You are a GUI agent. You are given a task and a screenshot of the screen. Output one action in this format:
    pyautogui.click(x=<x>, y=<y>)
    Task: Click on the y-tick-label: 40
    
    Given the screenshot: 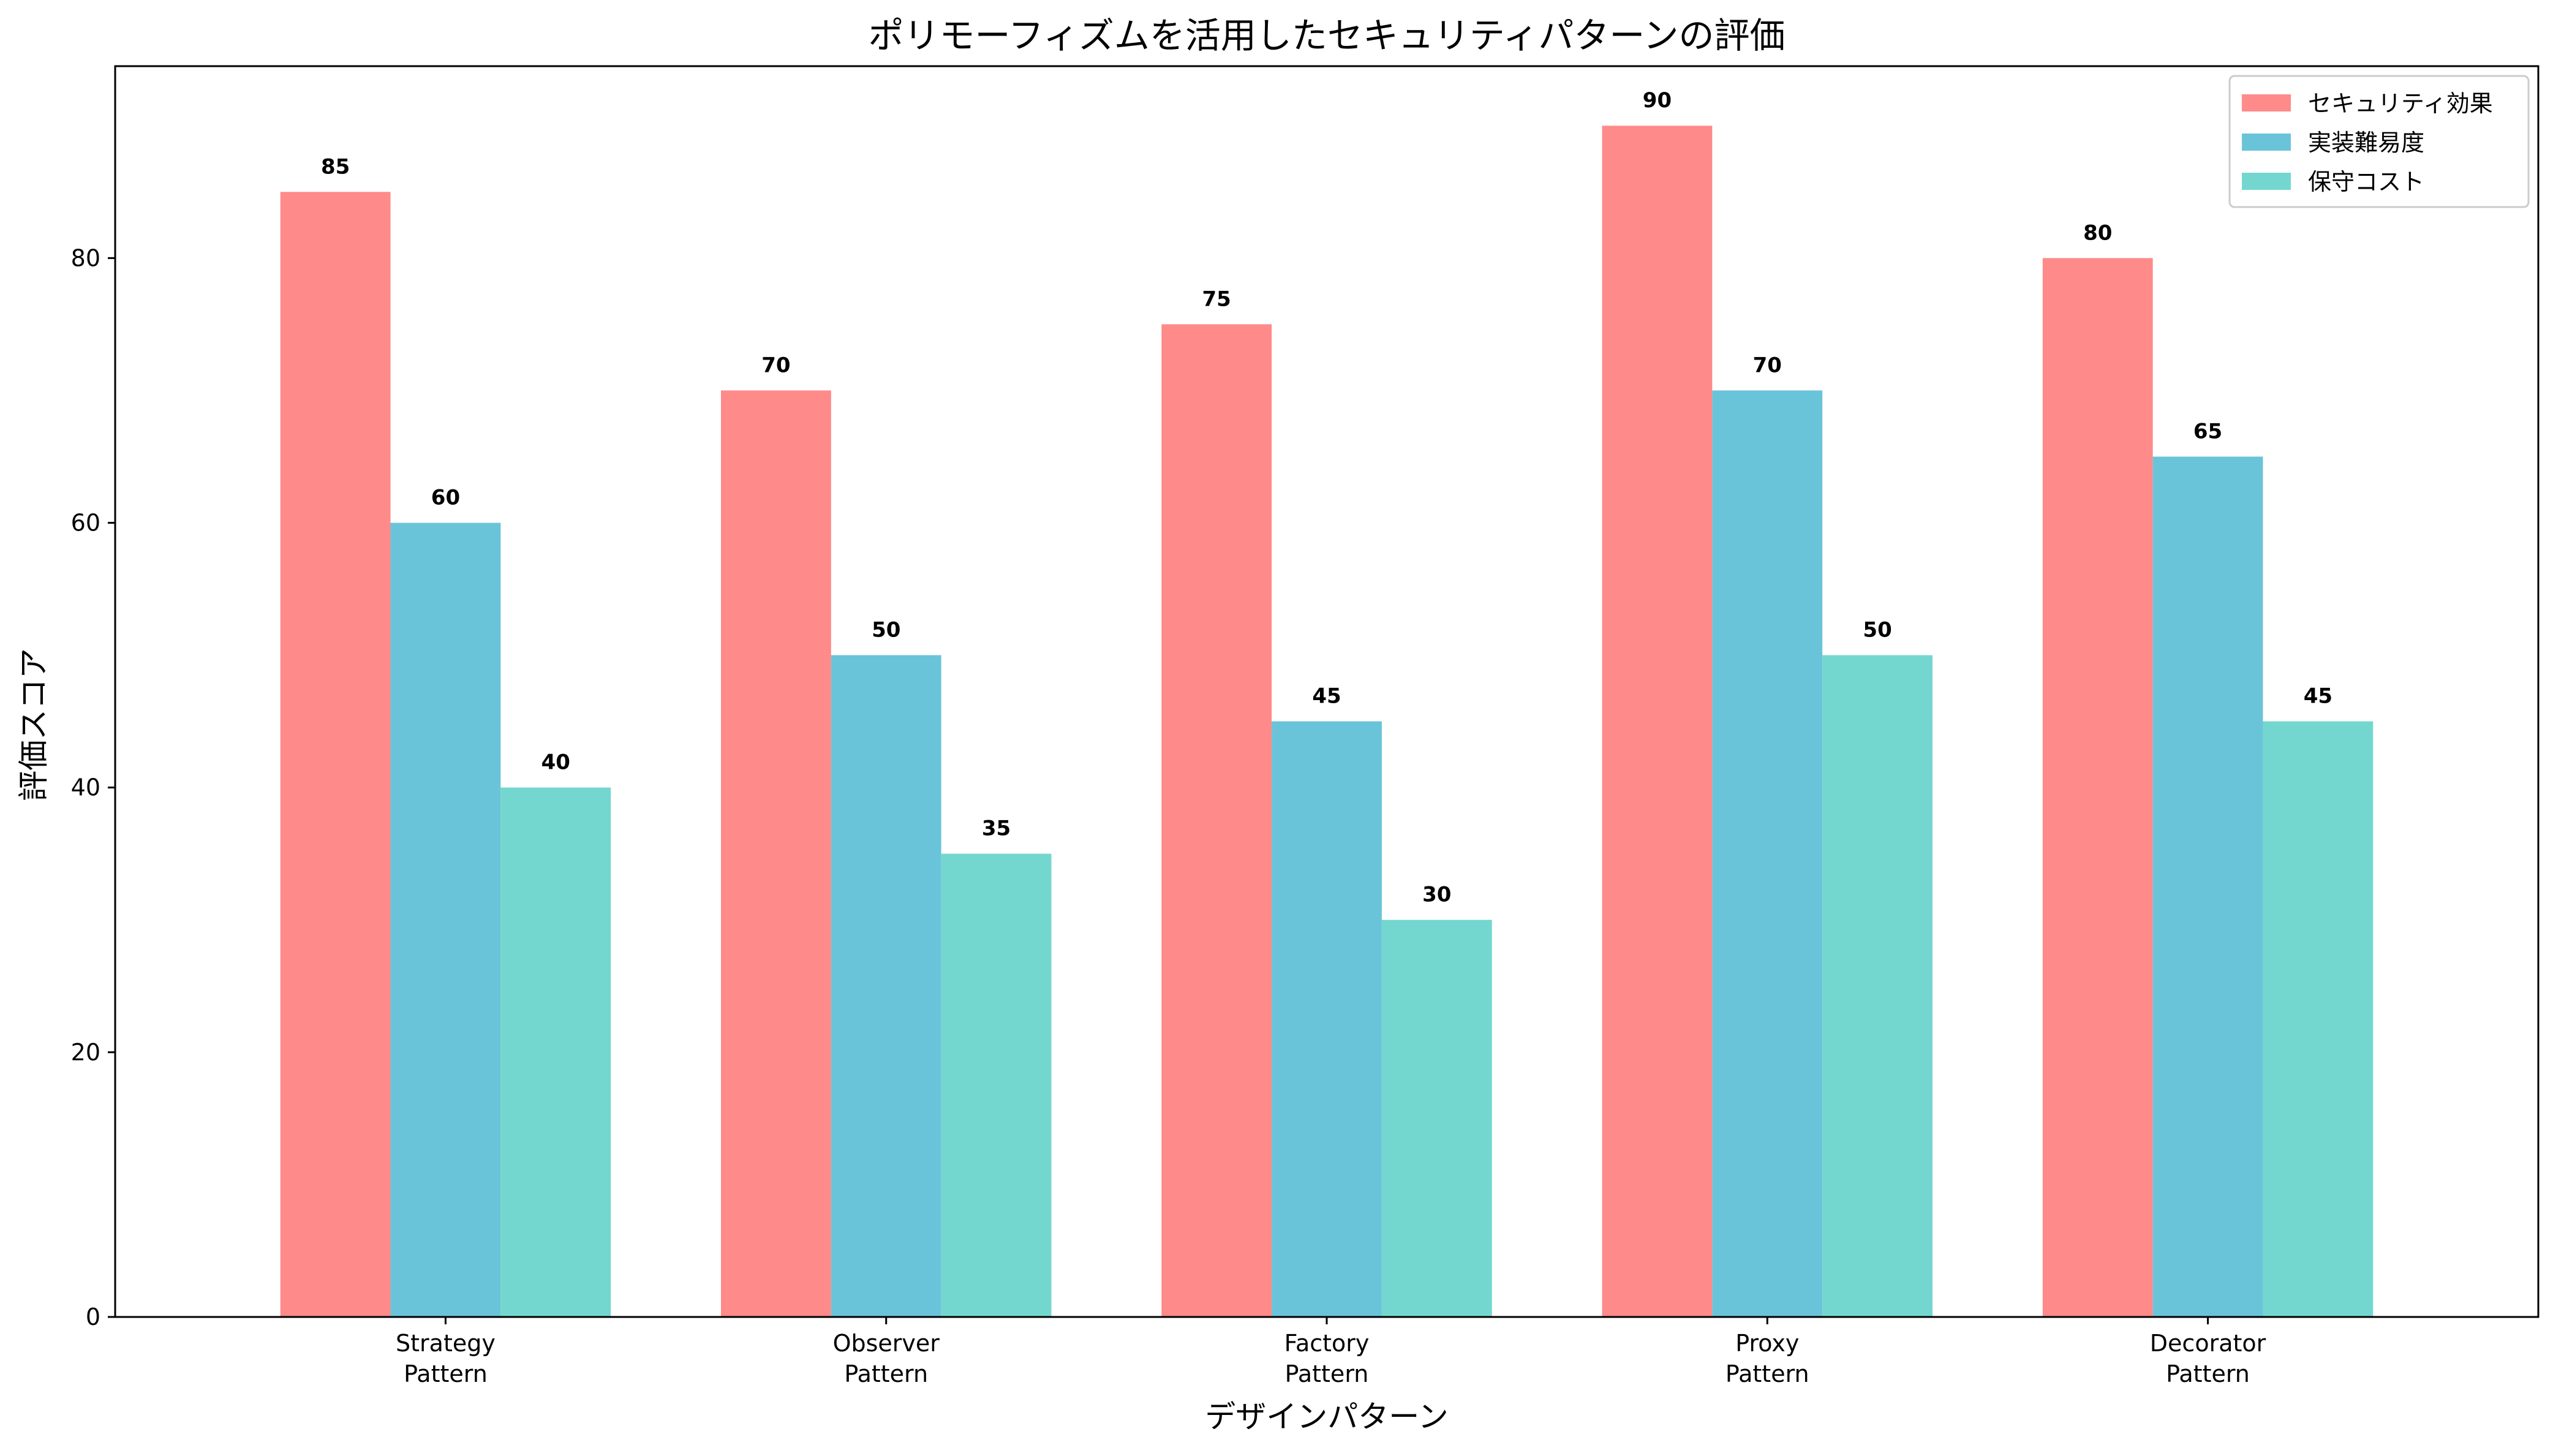 What is the action you would take?
    pyautogui.click(x=85, y=787)
    